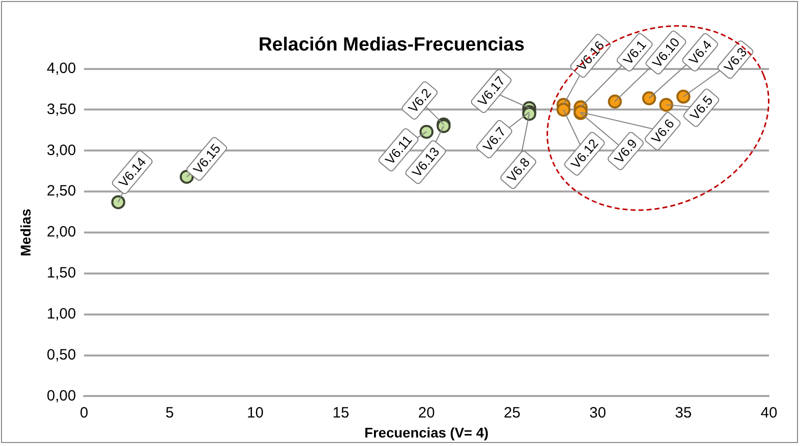 Image resolution: width=801 pixels, height=446 pixels. What do you see at coordinates (61, 68) in the screenshot?
I see `y-tick-label: 4,00` at bounding box center [61, 68].